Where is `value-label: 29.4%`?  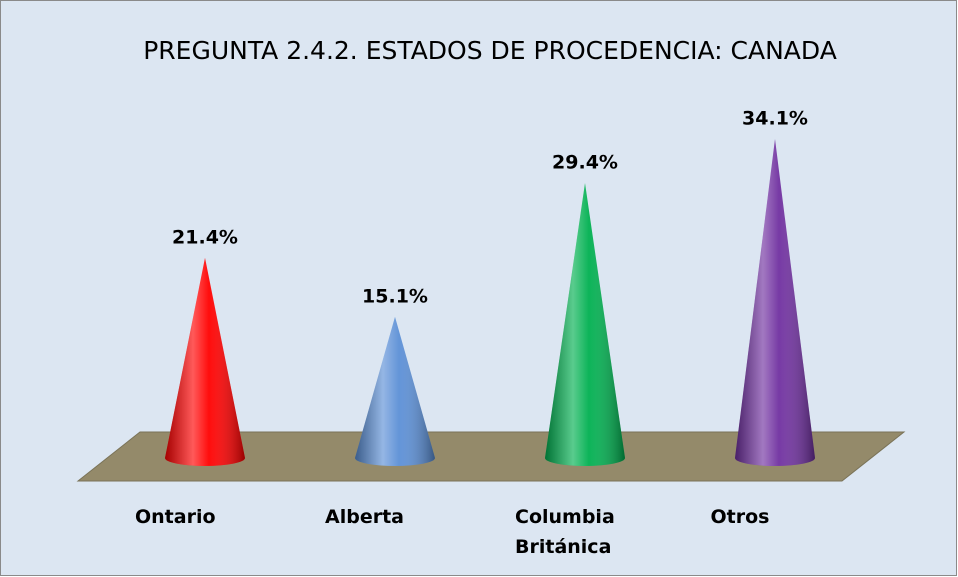 value-label: 29.4% is located at coordinates (585, 163).